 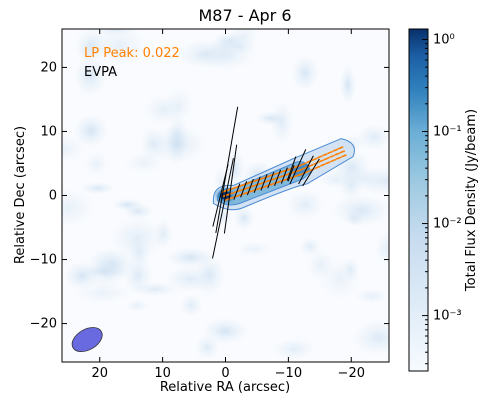 What do you see at coordinates (447, 224) in the screenshot?
I see `colorbar-tick-label: 10⁻²` at bounding box center [447, 224].